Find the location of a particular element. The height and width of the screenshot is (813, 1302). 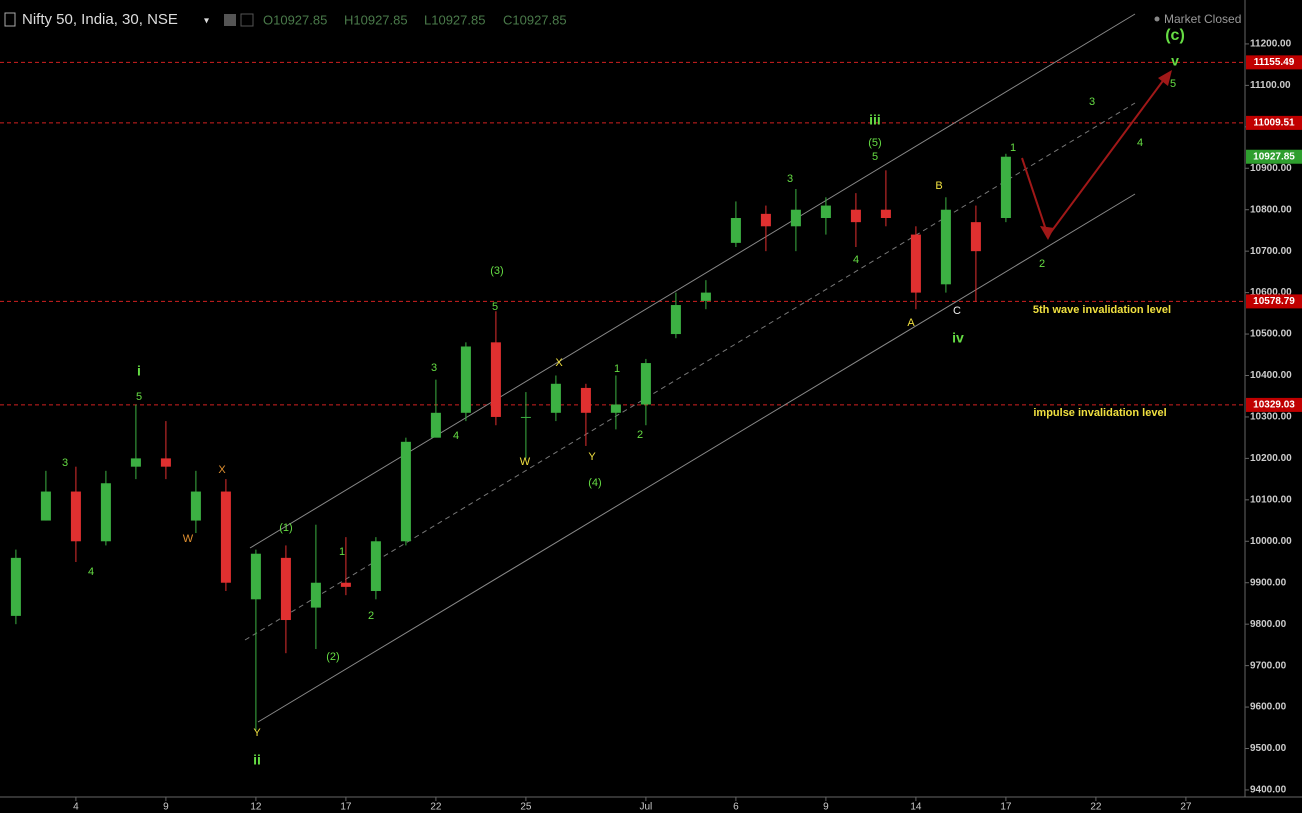

legend-low: L10927.85 is located at coordinates (454, 19).